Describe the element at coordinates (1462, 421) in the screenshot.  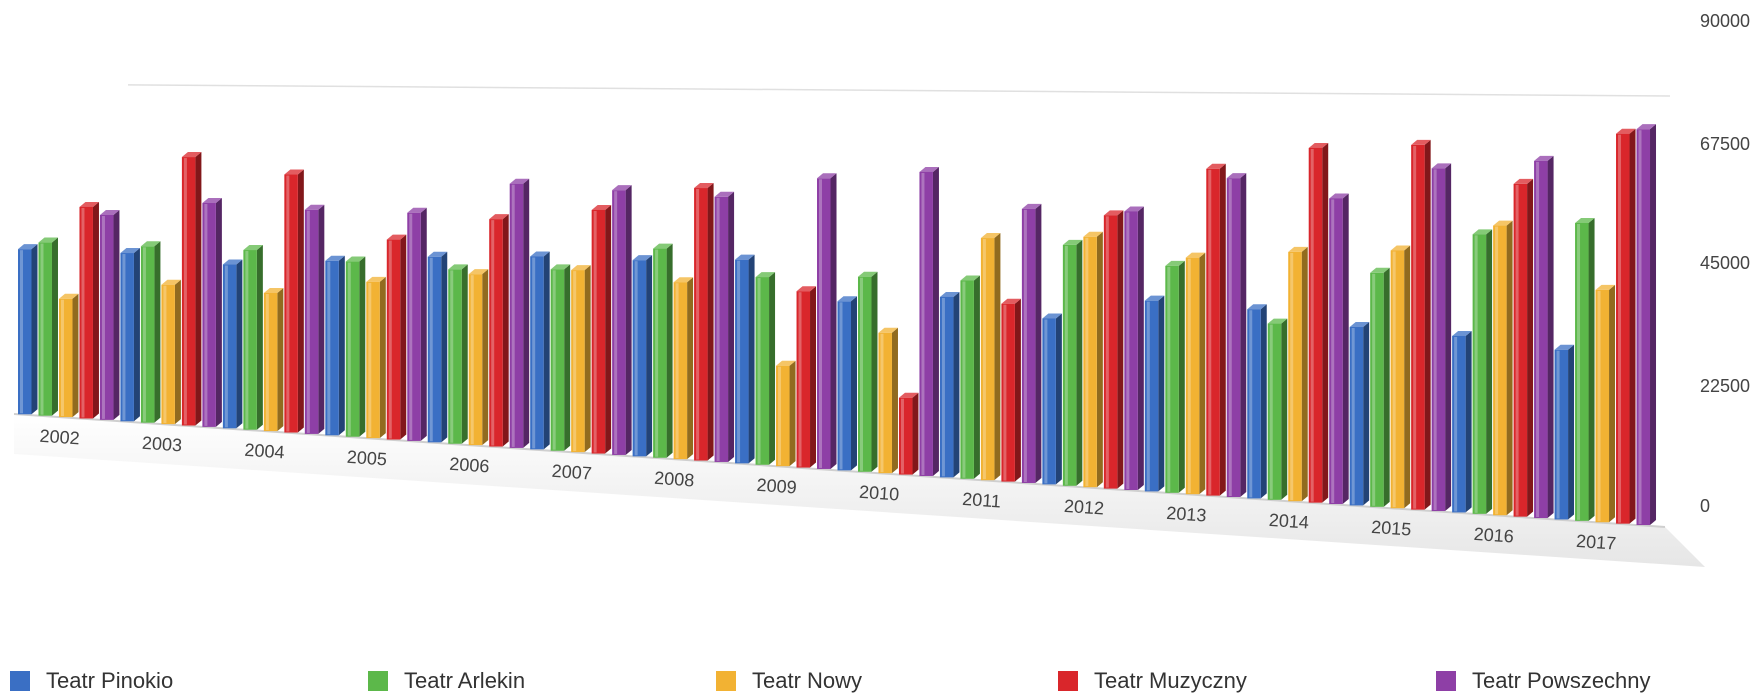
I see `bar-teatr-pinokio-2016` at that location.